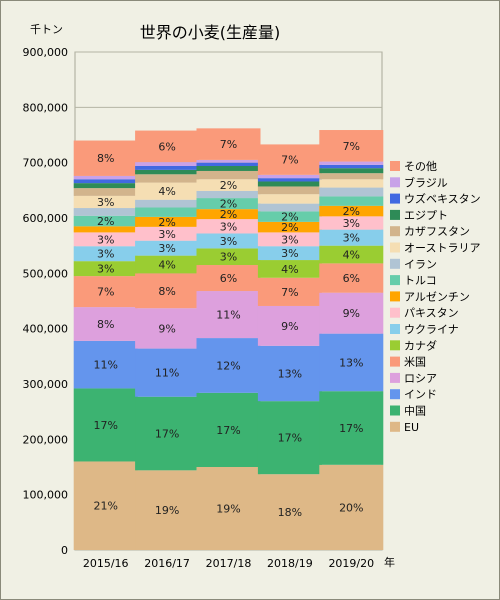  I want to click on data-label: 9%, so click(166, 328).